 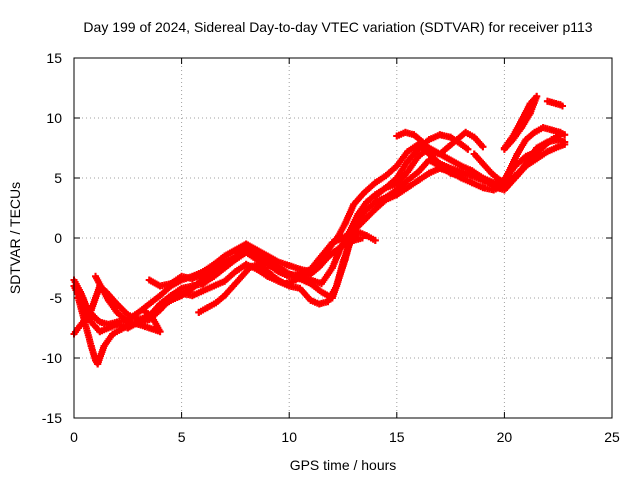 What do you see at coordinates (15, 238) in the screenshot?
I see `y-axis-label: SDTVAR / TECUs` at bounding box center [15, 238].